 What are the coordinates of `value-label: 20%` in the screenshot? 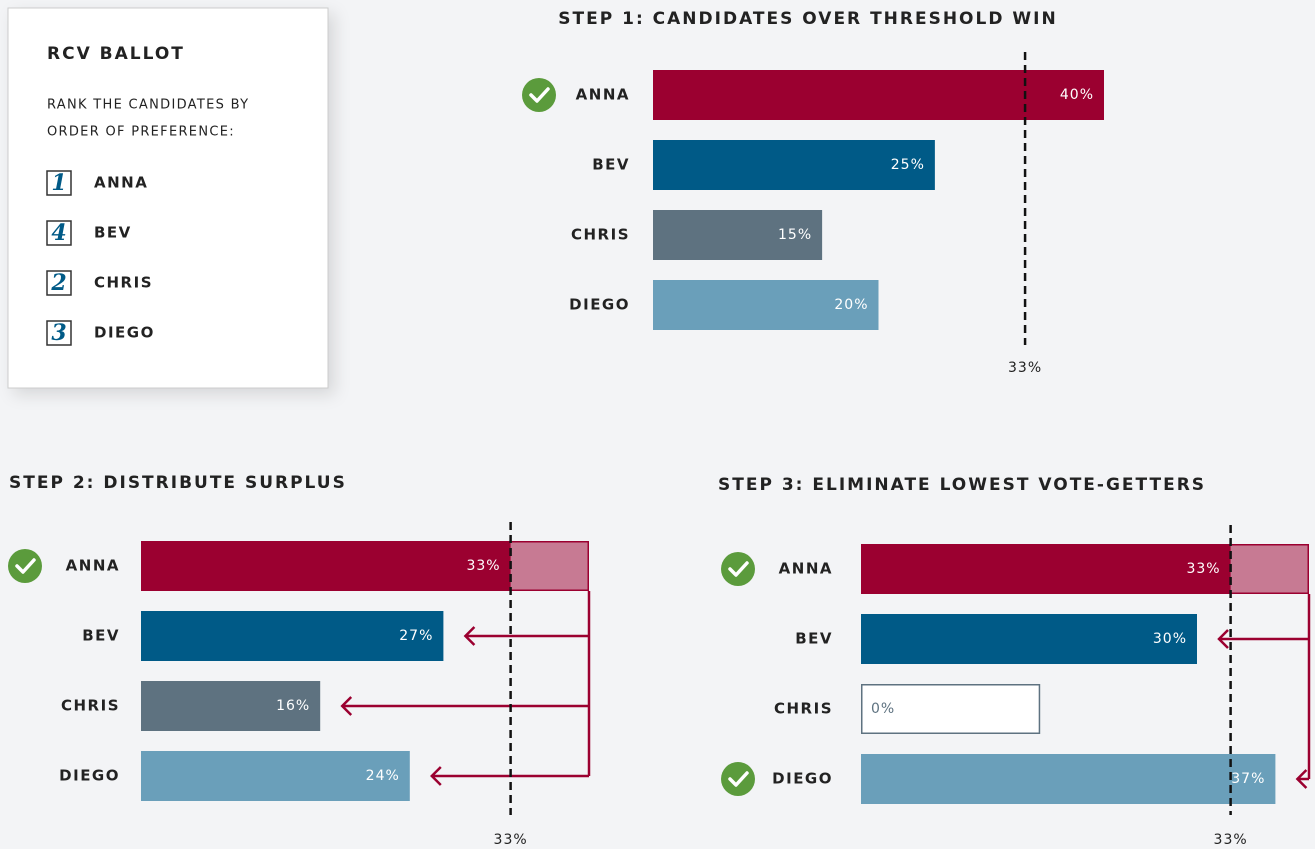 It's located at (851, 305).